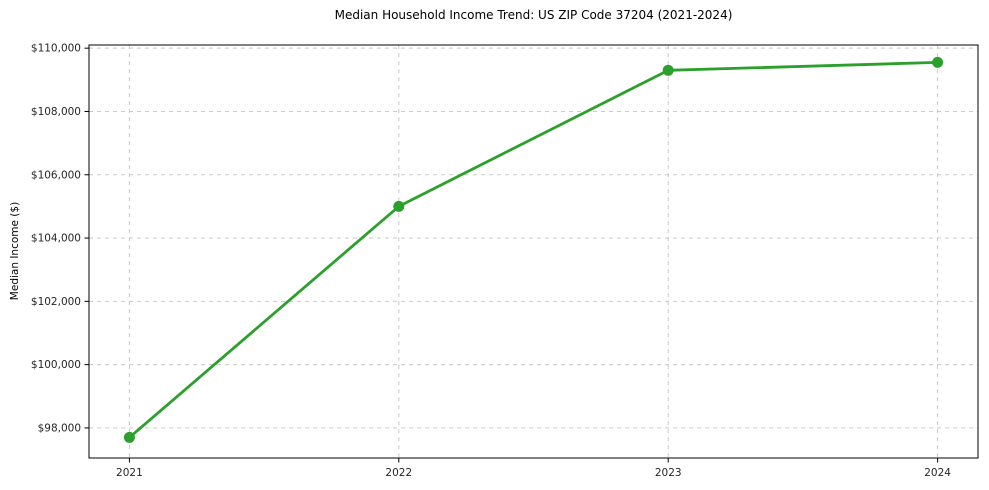  I want to click on y-tick-label: $98,000, so click(59, 428).